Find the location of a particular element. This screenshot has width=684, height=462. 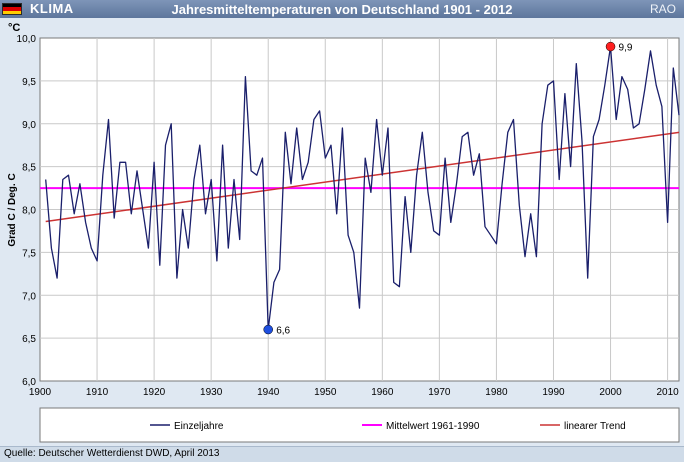

x-tick-label: 1920 is located at coordinates (154, 392).